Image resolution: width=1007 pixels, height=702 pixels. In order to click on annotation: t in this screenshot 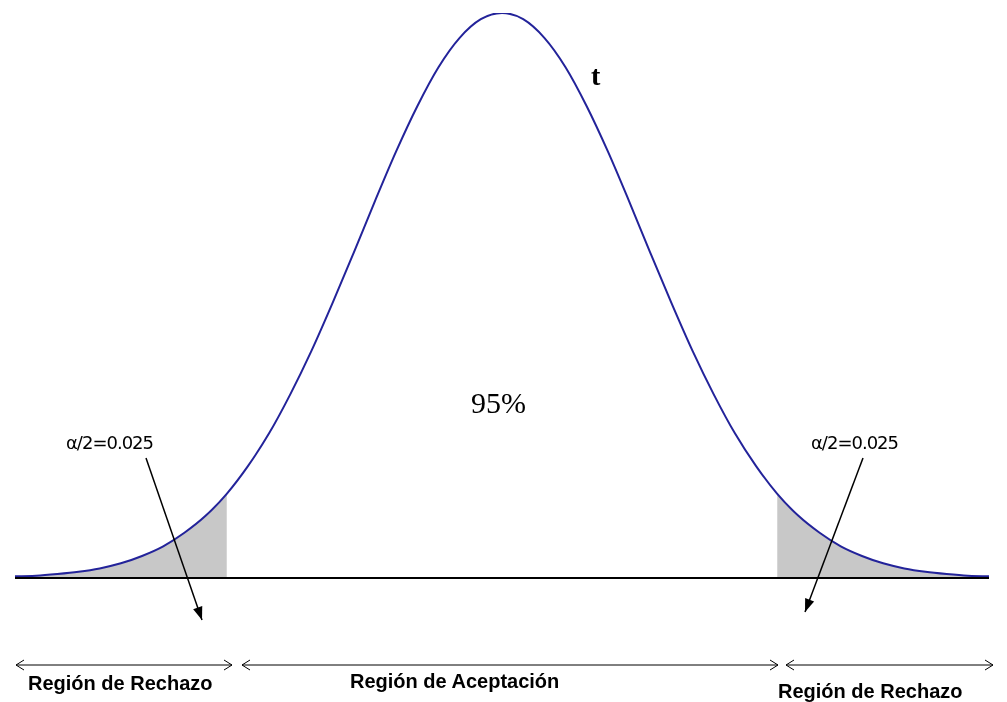, I will do `click(596, 76)`.